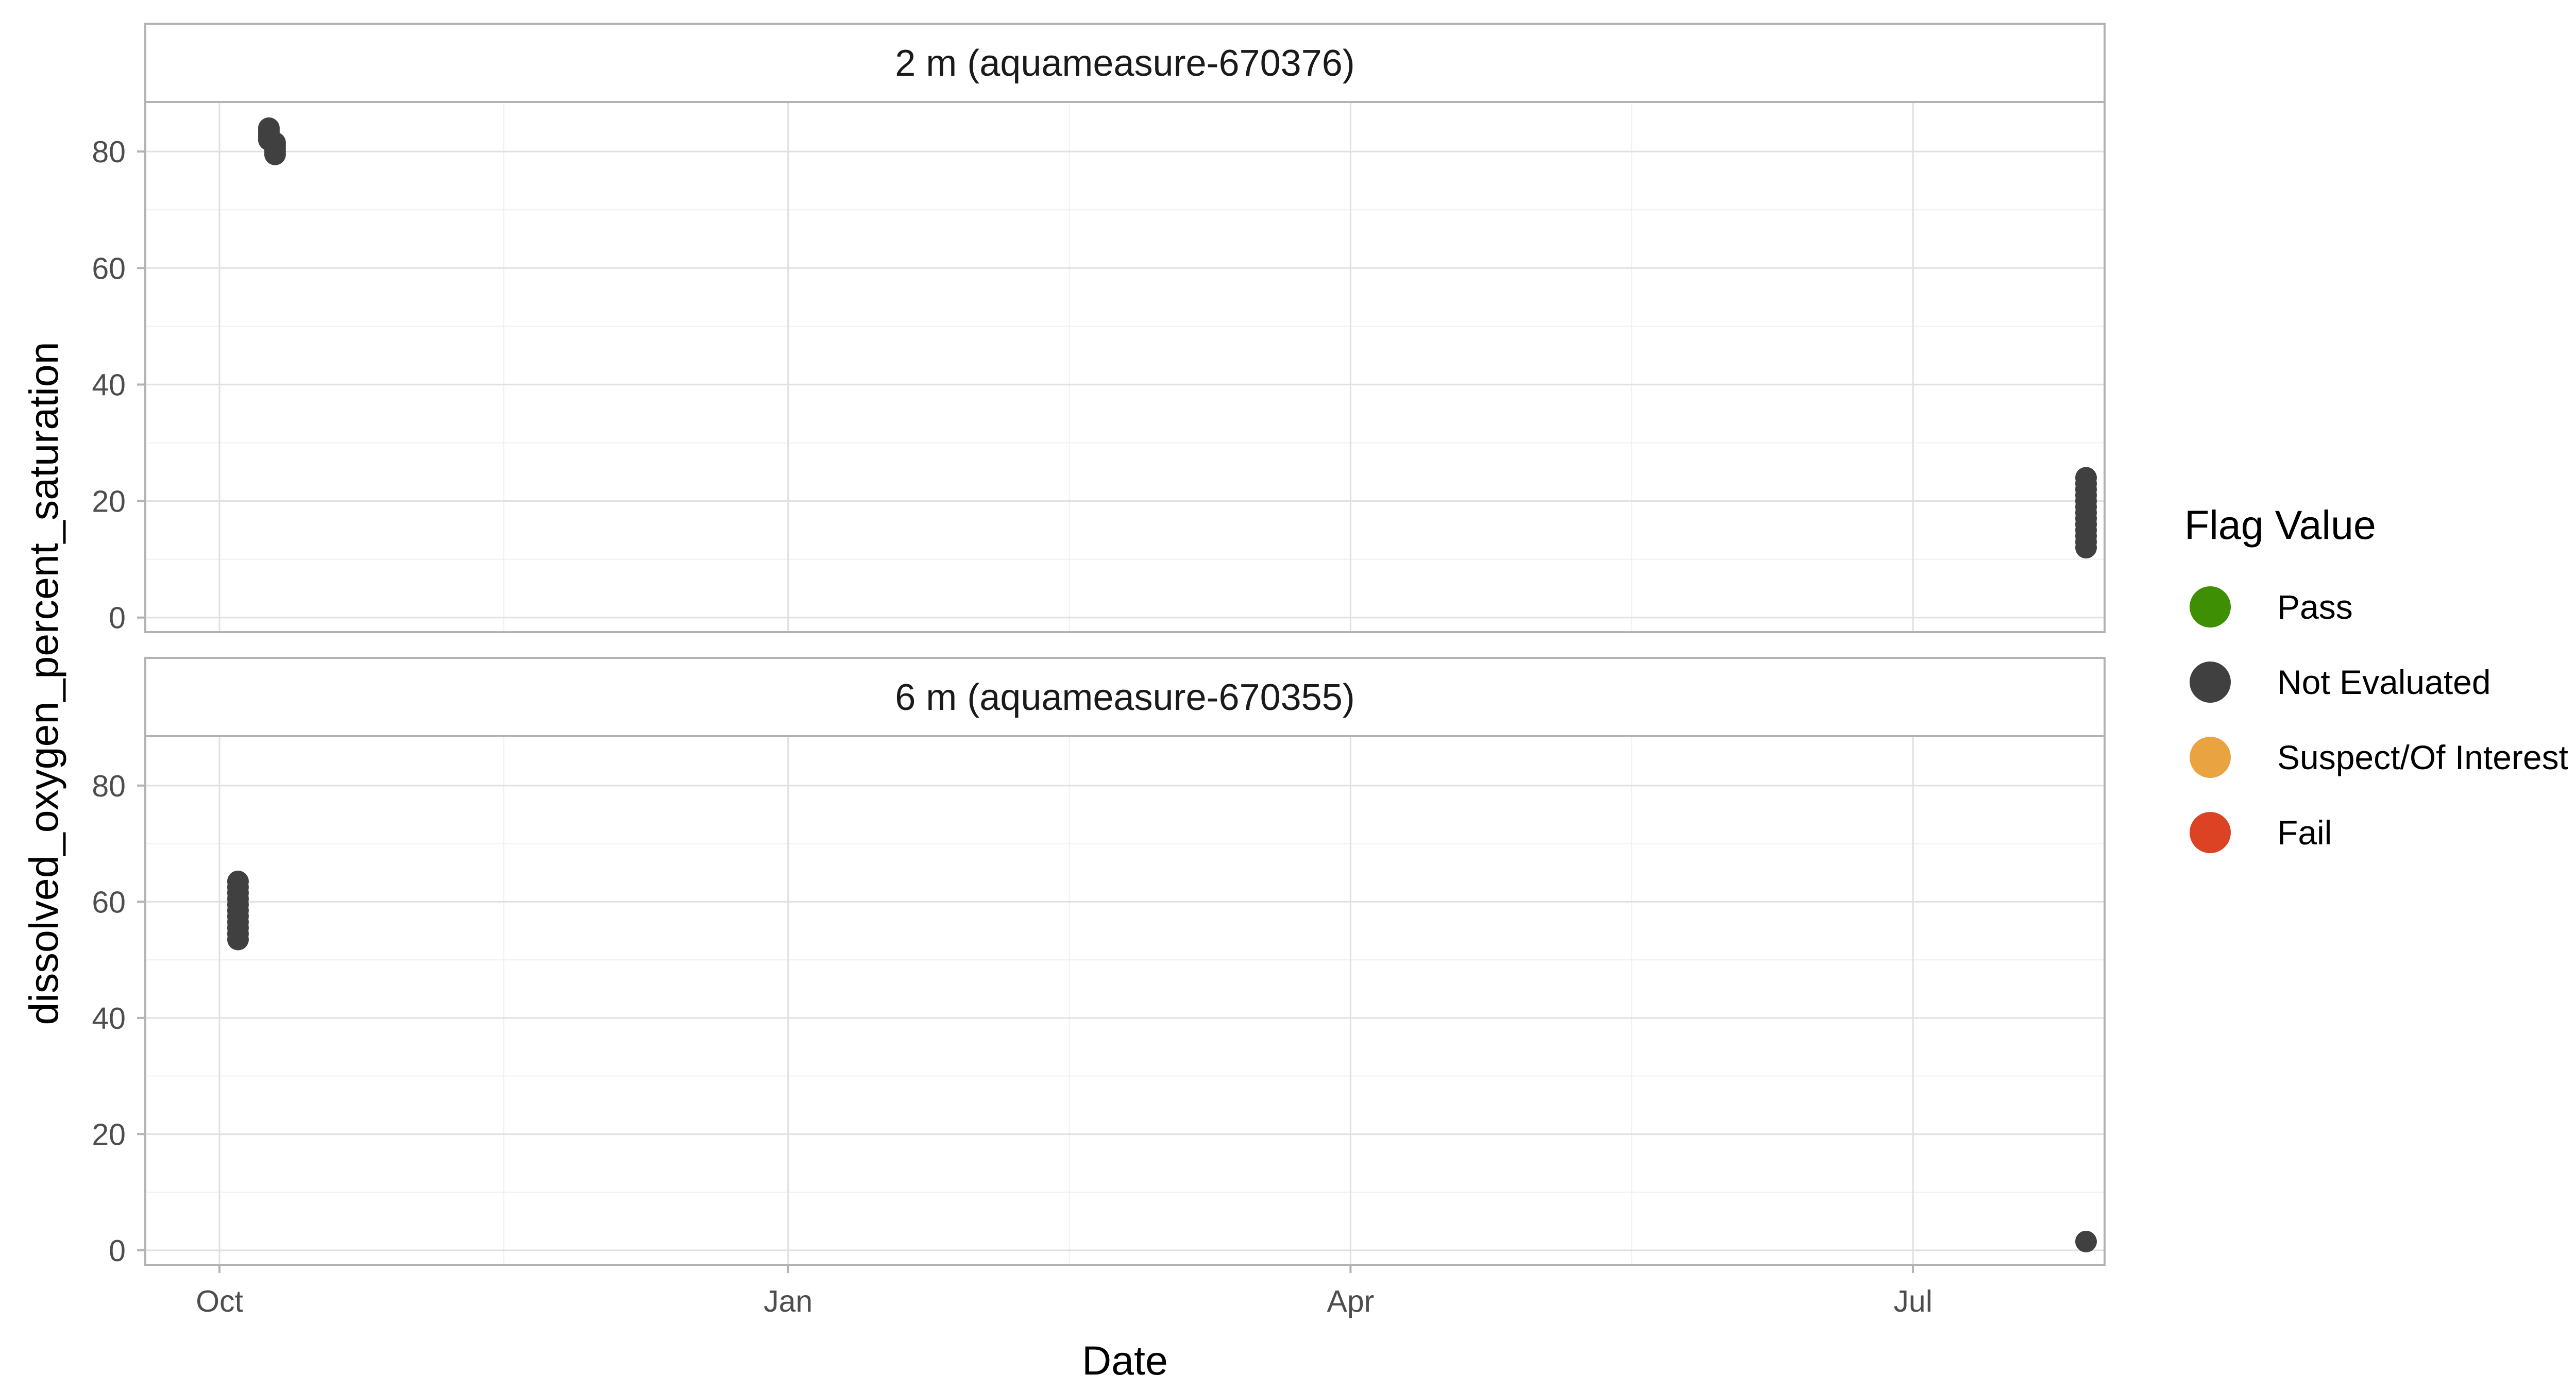 Image resolution: width=2576 pixels, height=1391 pixels. I want to click on legend-title: Flag Value, so click(2280, 525).